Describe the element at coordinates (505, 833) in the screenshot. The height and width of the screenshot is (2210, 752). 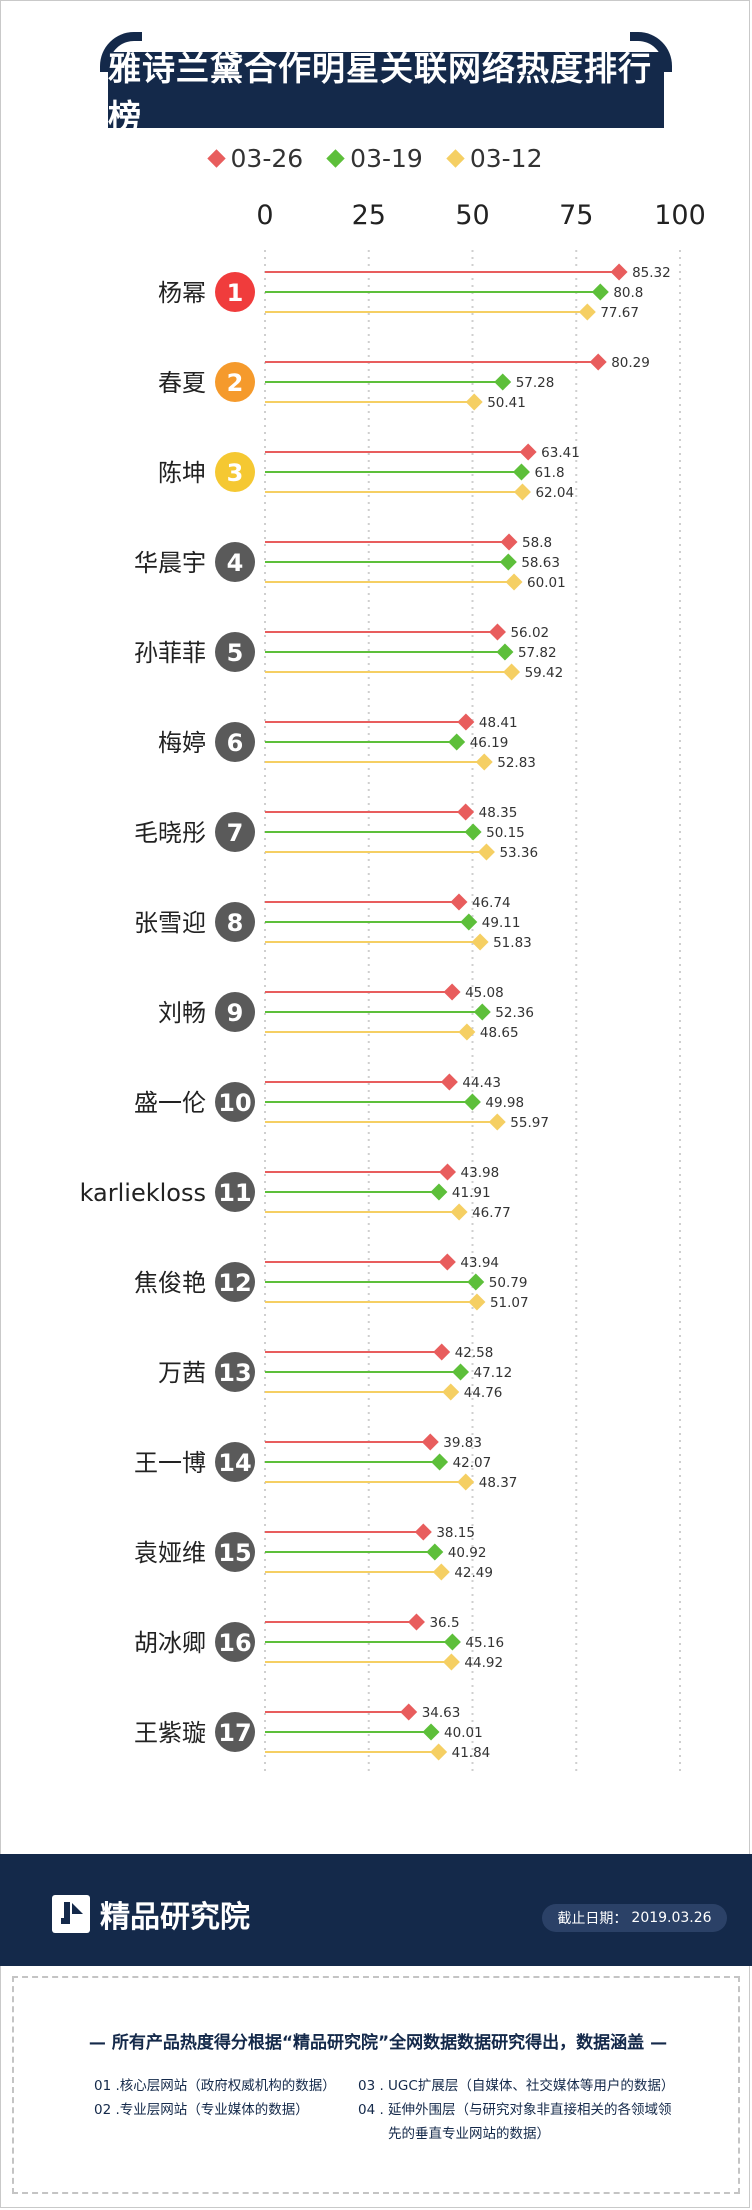
I see `data-label: 50.15` at that location.